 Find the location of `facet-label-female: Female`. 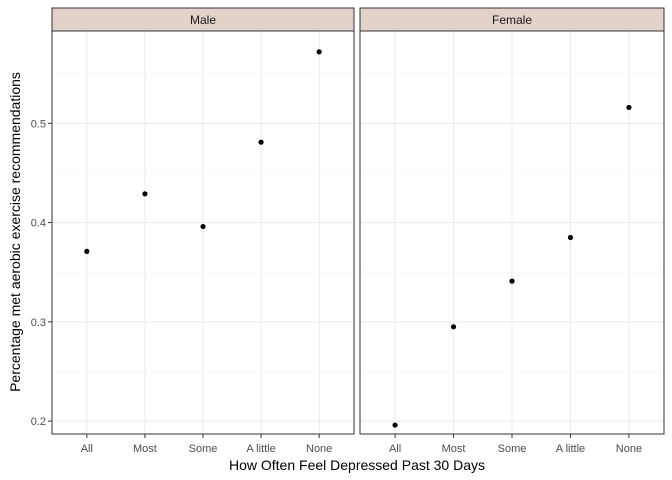

facet-label-female: Female is located at coordinates (512, 20).